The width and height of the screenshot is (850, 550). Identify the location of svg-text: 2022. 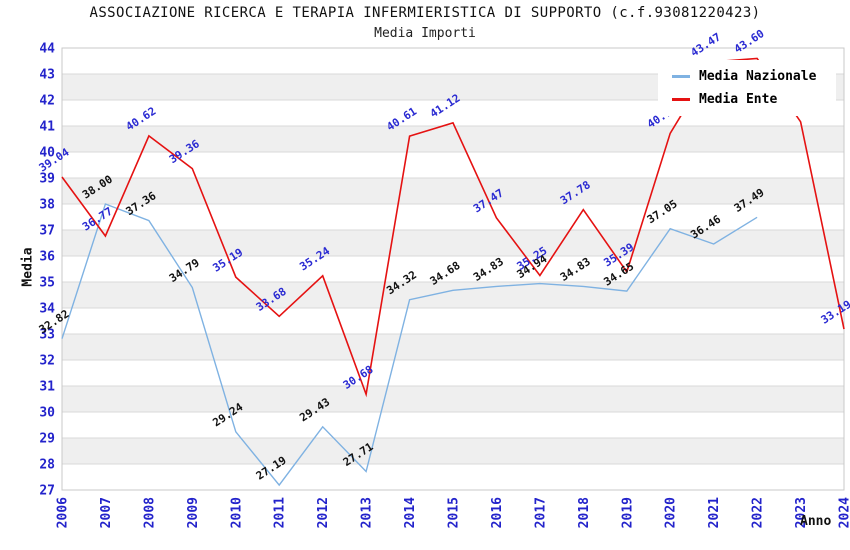
(758, 512).